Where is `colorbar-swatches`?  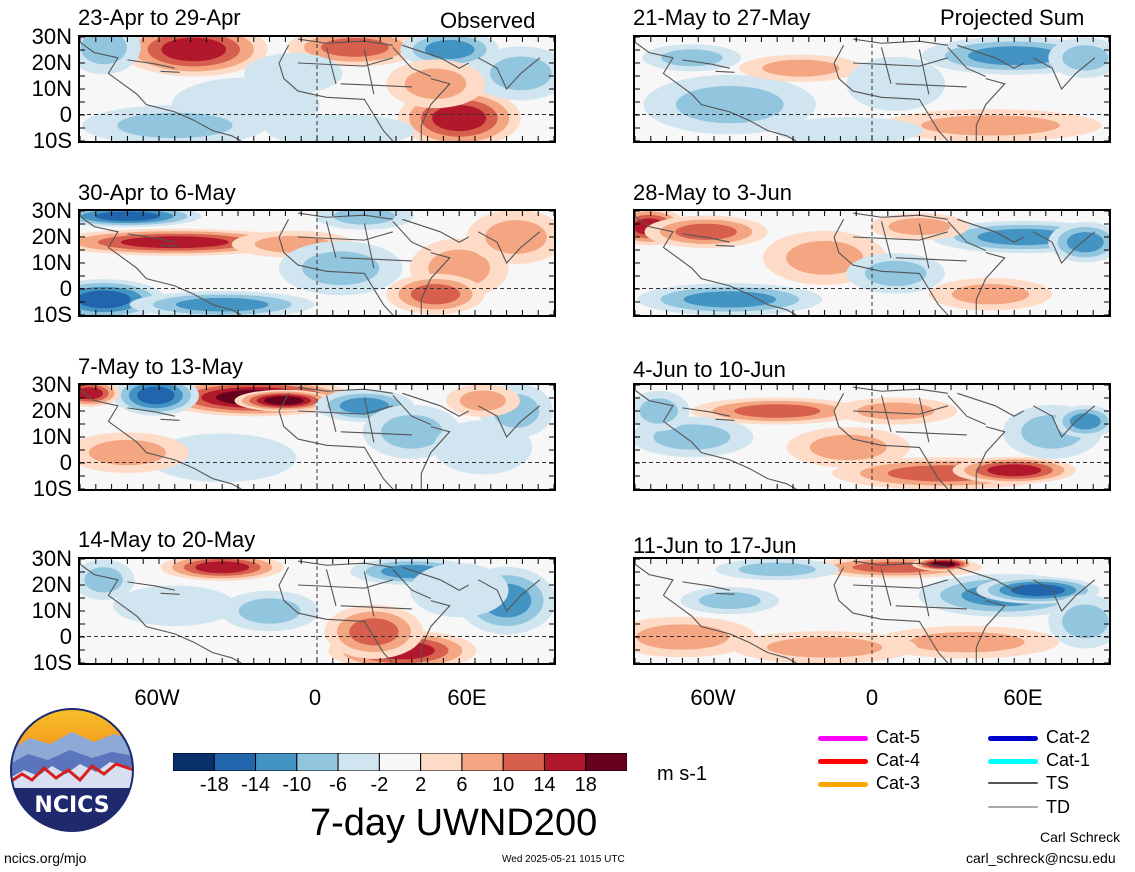 colorbar-swatches is located at coordinates (400, 762).